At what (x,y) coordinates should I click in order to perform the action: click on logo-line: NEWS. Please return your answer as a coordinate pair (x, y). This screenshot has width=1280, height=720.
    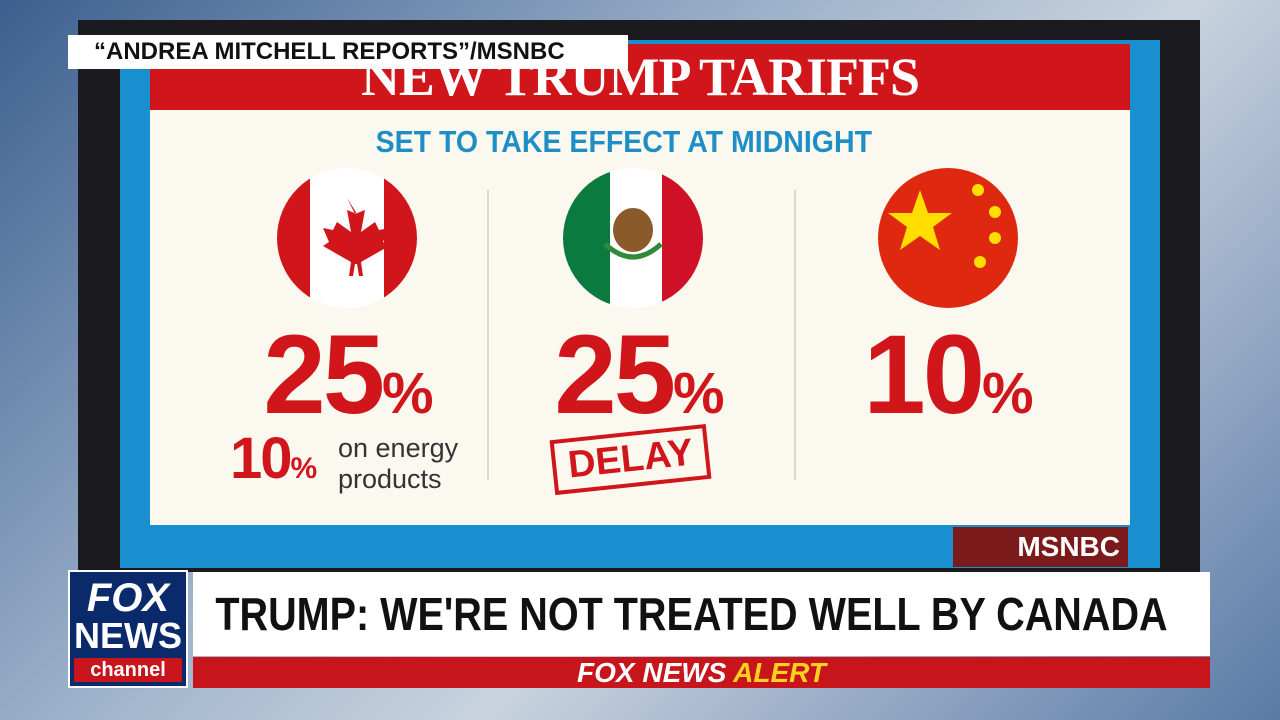
    Looking at the image, I should click on (128, 635).